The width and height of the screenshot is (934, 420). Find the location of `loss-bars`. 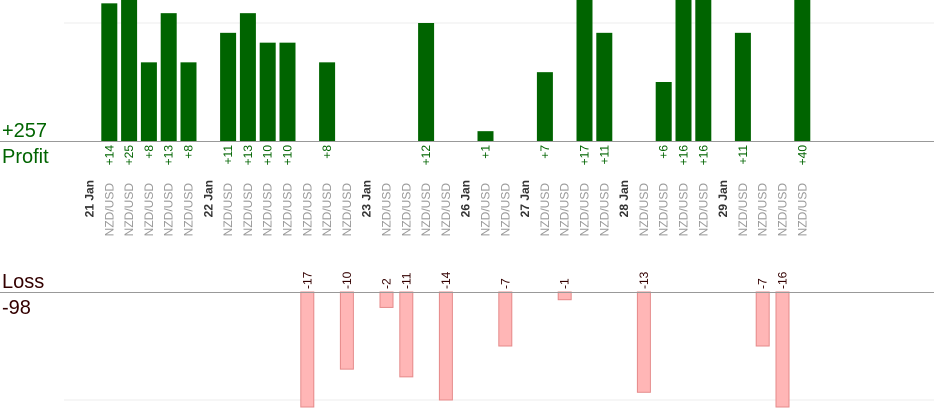

loss-bars is located at coordinates (545, 349).